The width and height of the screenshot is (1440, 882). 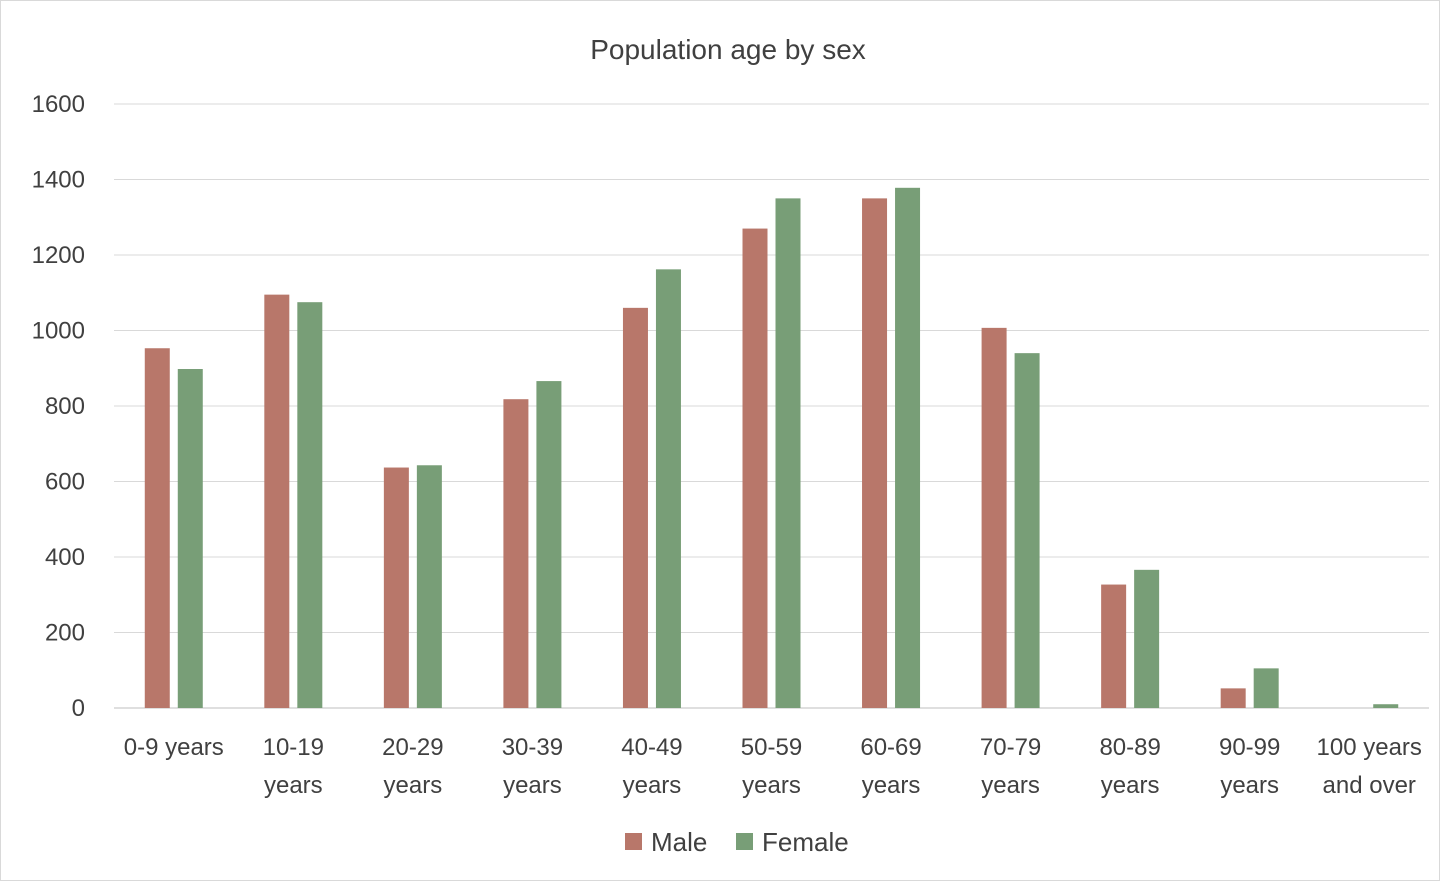 What do you see at coordinates (1369, 785) in the screenshot?
I see `x-tick-label: and over` at bounding box center [1369, 785].